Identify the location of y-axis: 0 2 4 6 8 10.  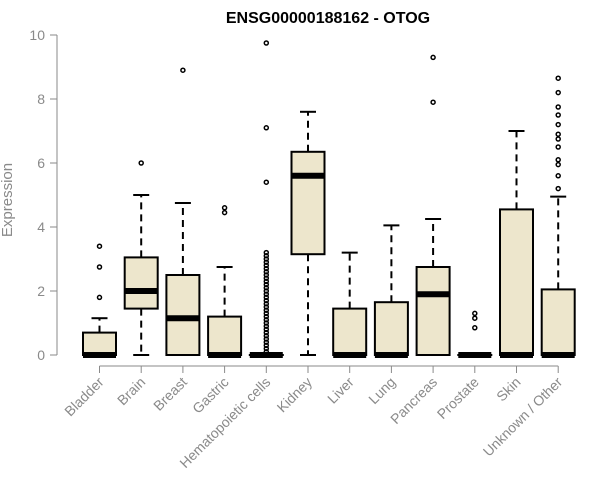
(43, 195).